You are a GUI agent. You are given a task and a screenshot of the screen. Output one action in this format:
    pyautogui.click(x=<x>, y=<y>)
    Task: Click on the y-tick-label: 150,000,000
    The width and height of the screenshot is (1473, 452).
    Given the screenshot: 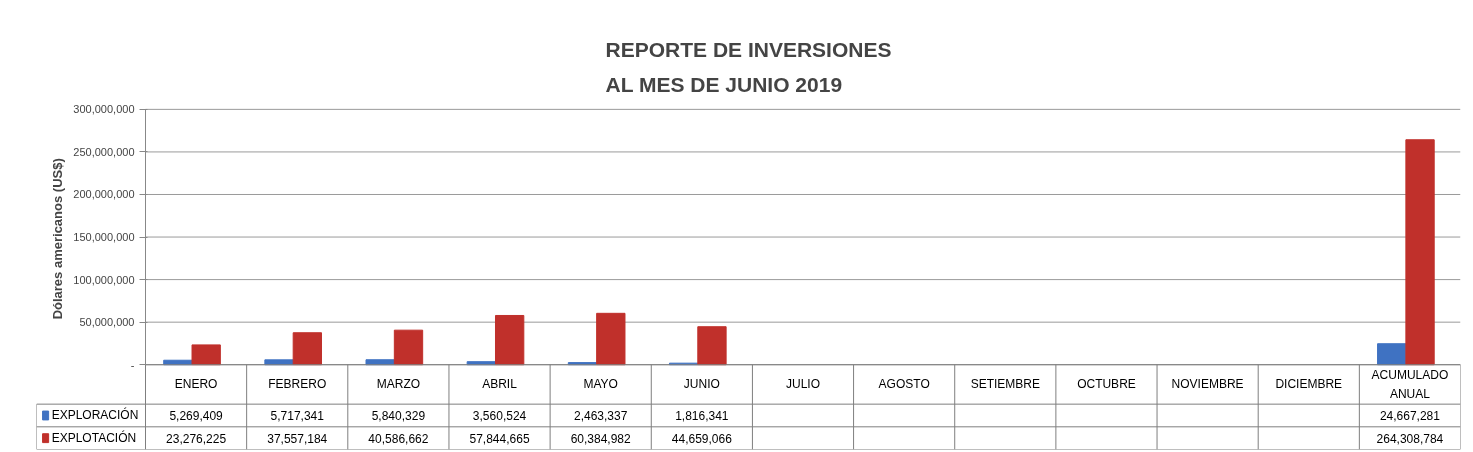 What is the action you would take?
    pyautogui.click(x=104, y=237)
    